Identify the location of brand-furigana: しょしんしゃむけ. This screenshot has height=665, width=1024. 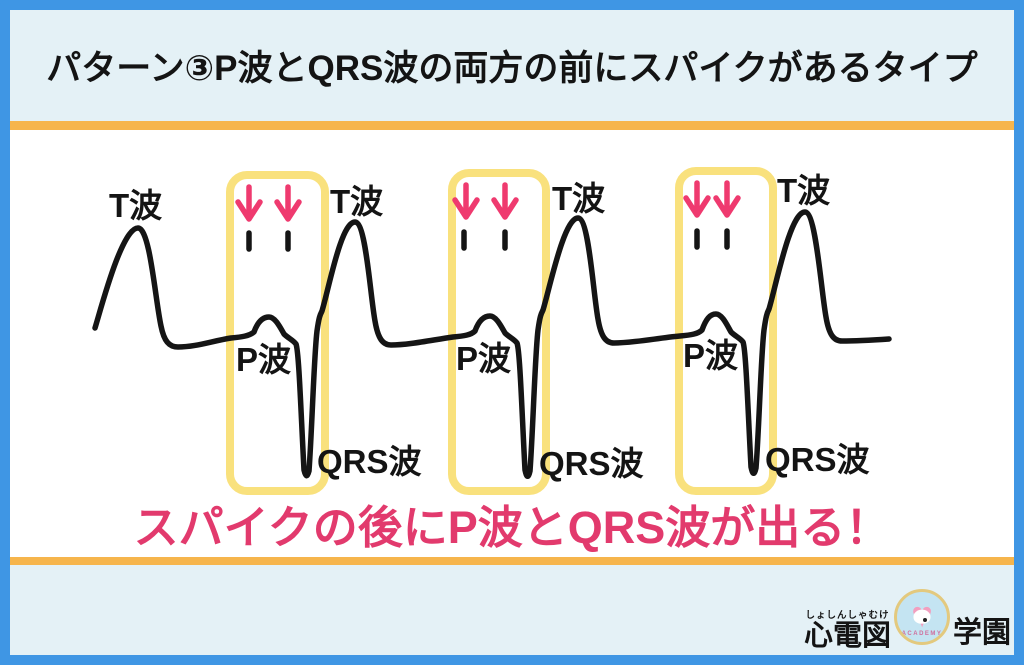
(847, 615).